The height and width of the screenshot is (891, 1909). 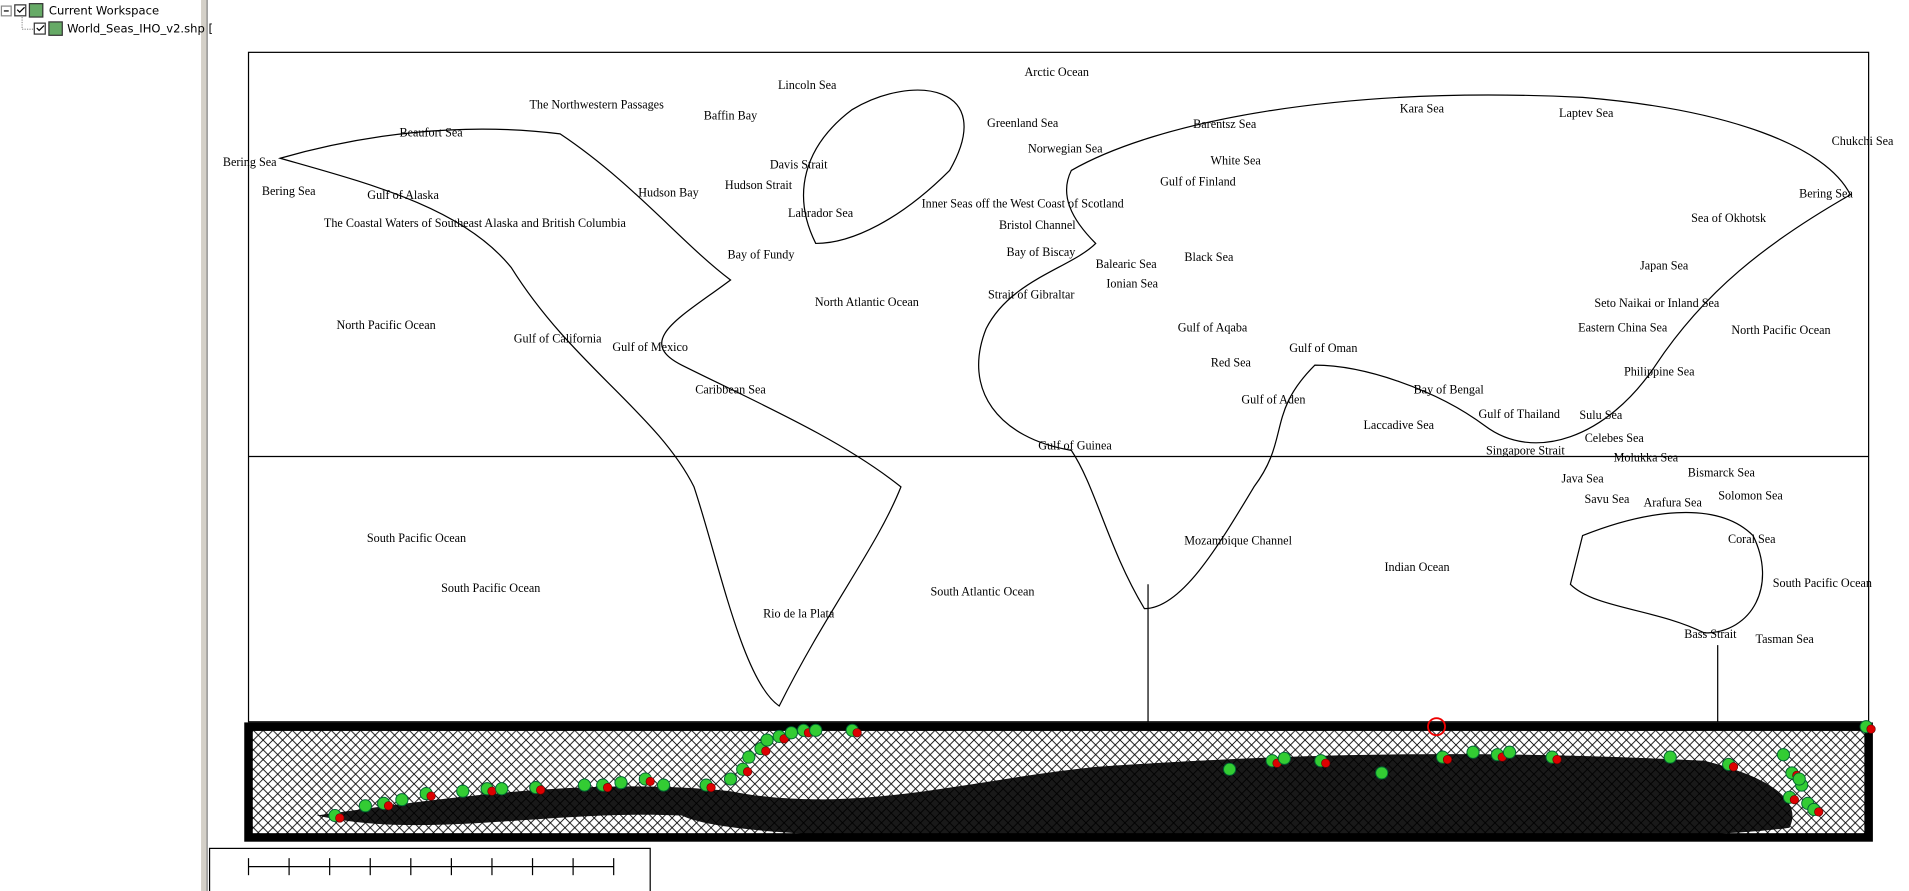 What do you see at coordinates (1323, 348) in the screenshot?
I see `sea-label: Gulf of Oman` at bounding box center [1323, 348].